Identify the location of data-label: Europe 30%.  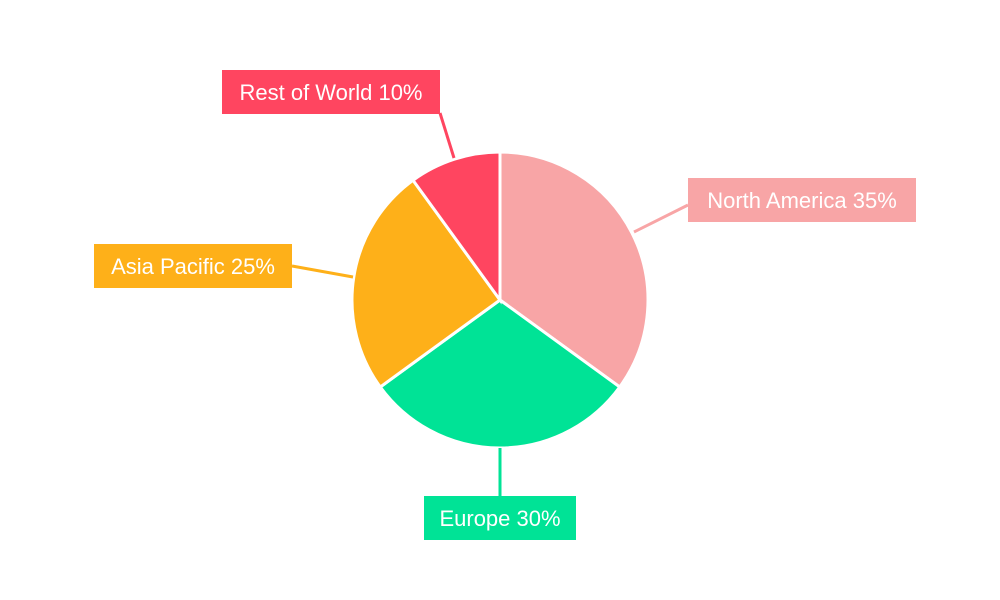
(499, 518).